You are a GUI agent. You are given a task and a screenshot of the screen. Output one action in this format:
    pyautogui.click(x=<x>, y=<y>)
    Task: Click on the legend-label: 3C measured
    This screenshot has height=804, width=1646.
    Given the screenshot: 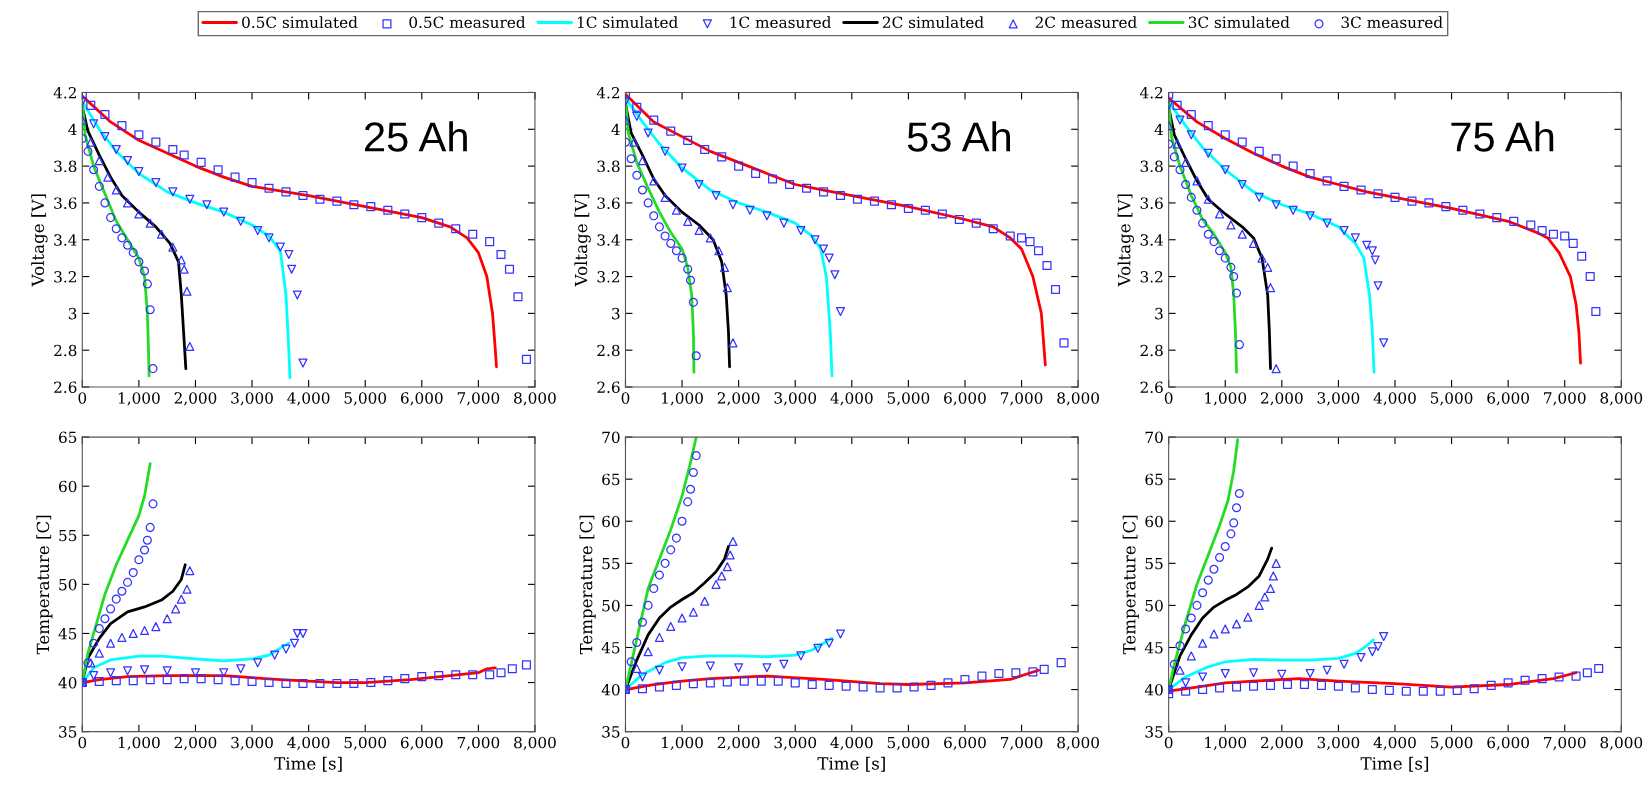 What is the action you would take?
    pyautogui.click(x=1392, y=22)
    